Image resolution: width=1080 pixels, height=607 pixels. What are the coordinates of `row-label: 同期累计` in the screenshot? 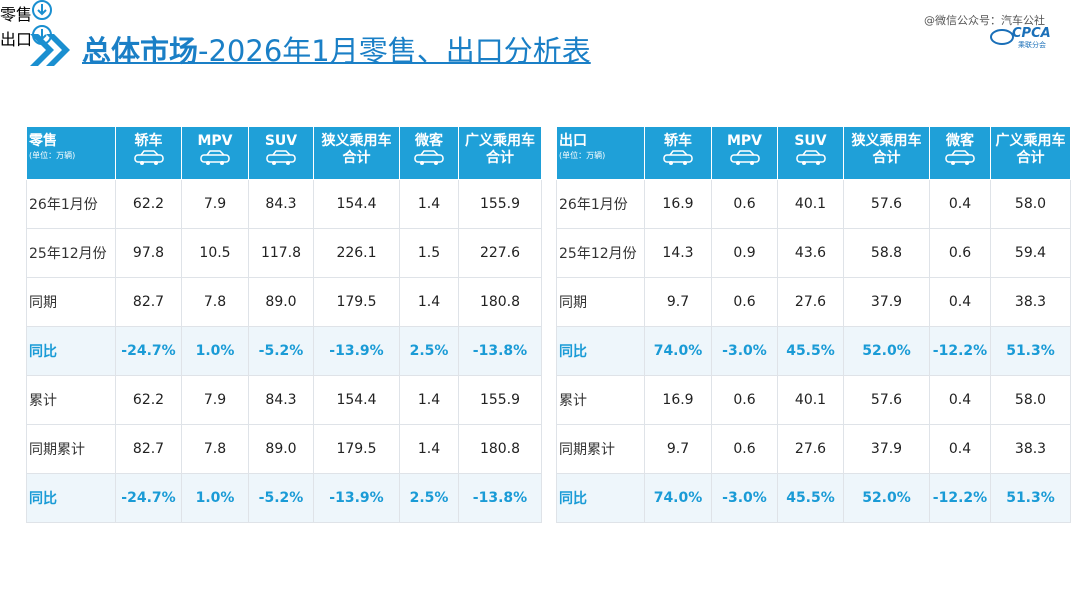 It's located at (600, 449).